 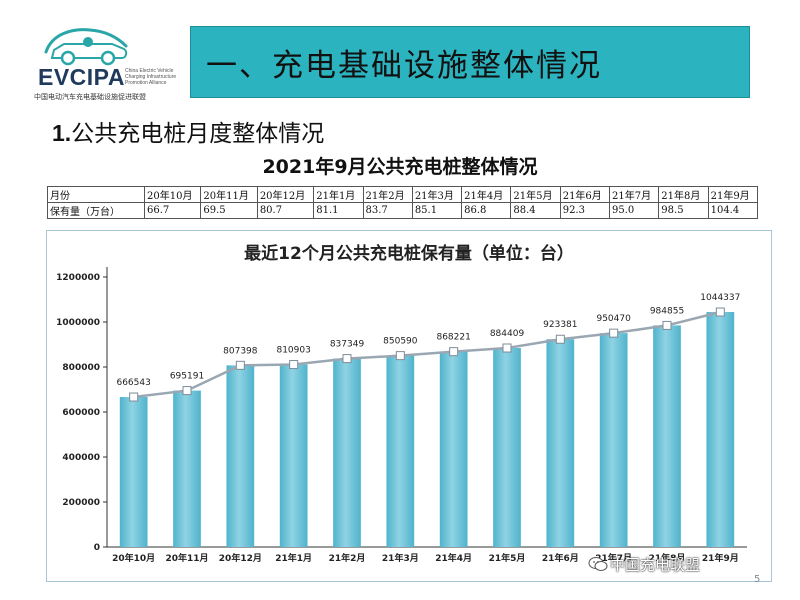 What do you see at coordinates (97, 548) in the screenshot?
I see `y-tick-label: 0` at bounding box center [97, 548].